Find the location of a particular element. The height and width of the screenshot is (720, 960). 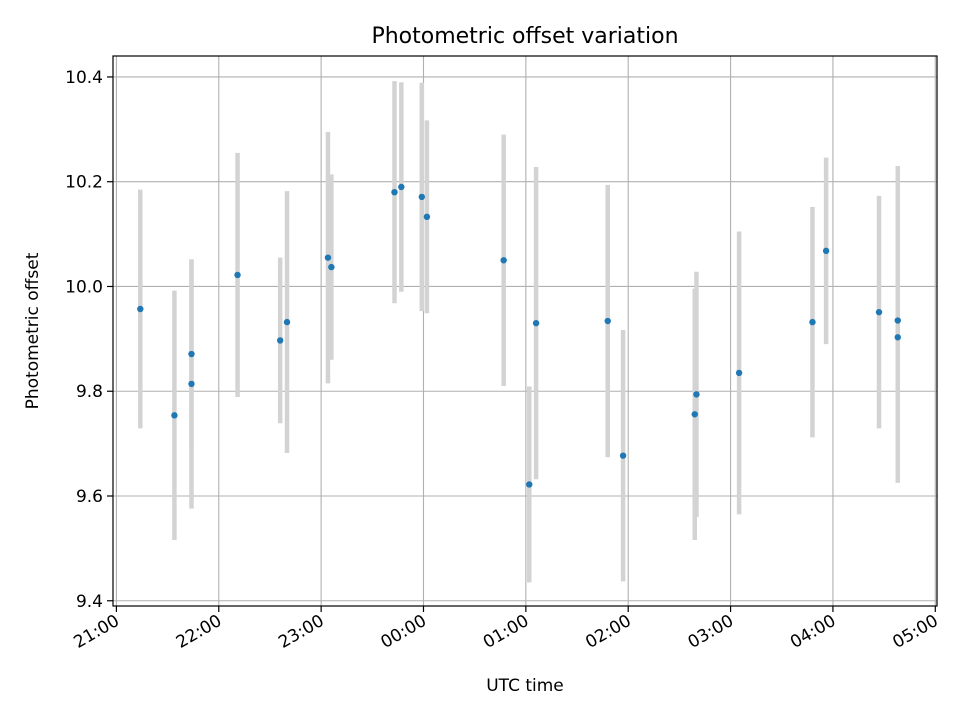

x-tick-label: 03:00 is located at coordinates (711, 632).